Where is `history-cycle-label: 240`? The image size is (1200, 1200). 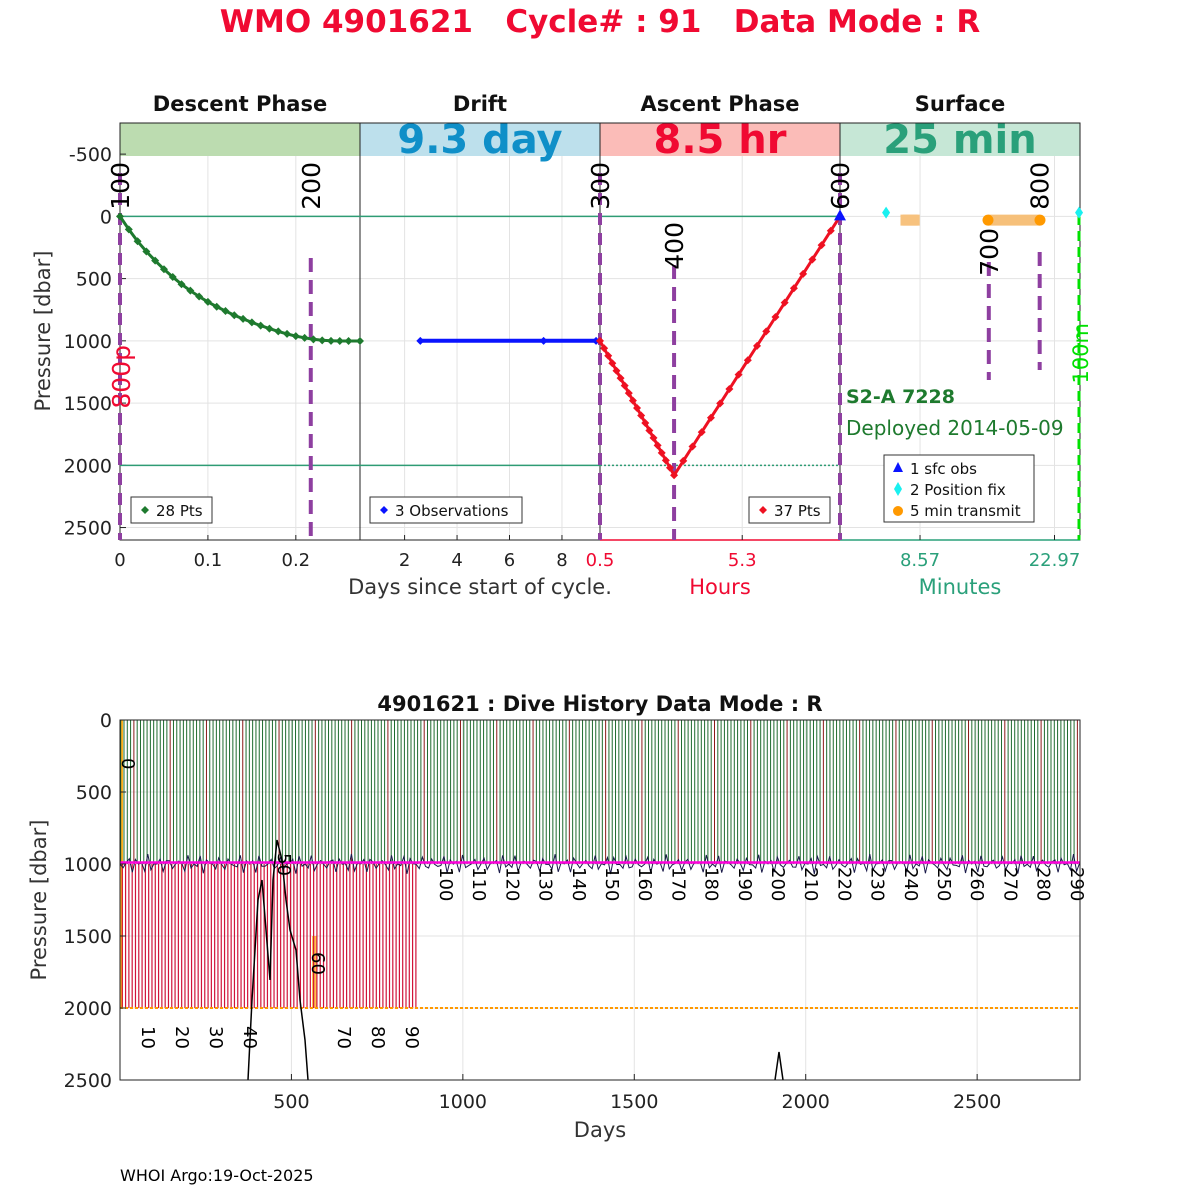
history-cycle-label: 240 is located at coordinates (910, 884).